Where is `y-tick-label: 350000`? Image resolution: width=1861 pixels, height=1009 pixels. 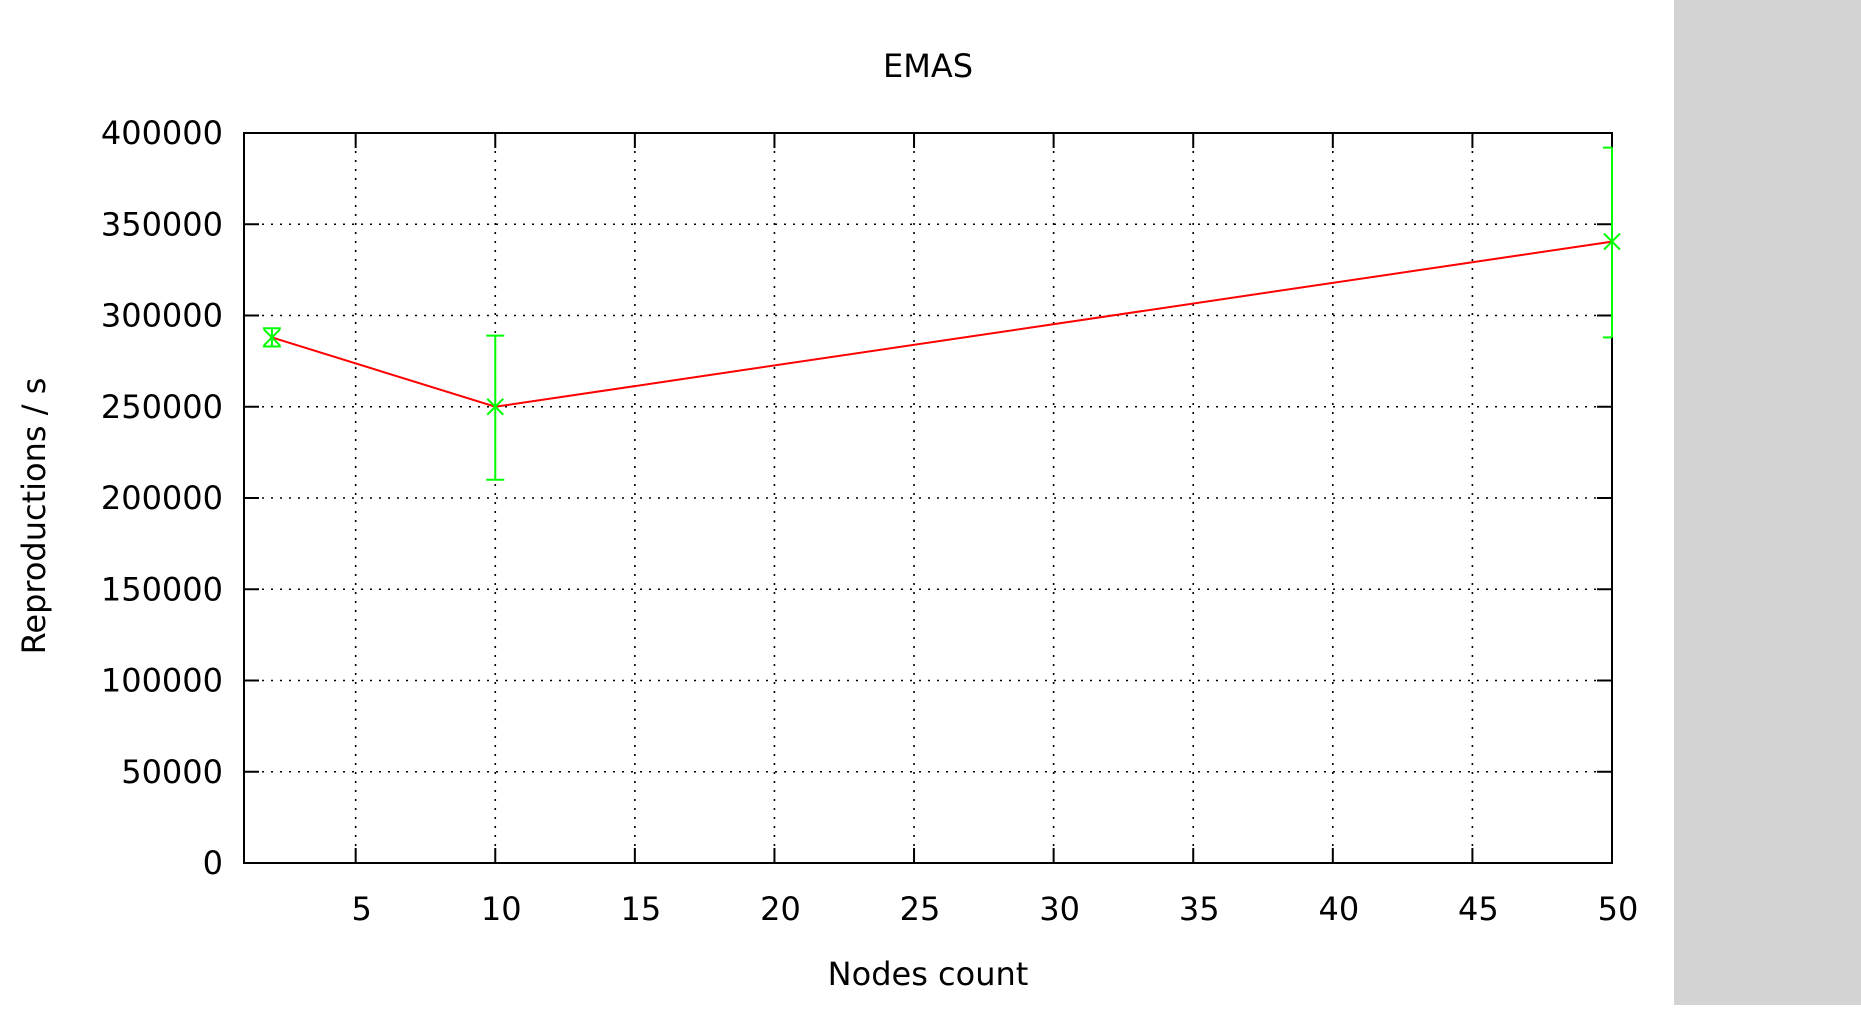
y-tick-label: 350000 is located at coordinates (162, 224).